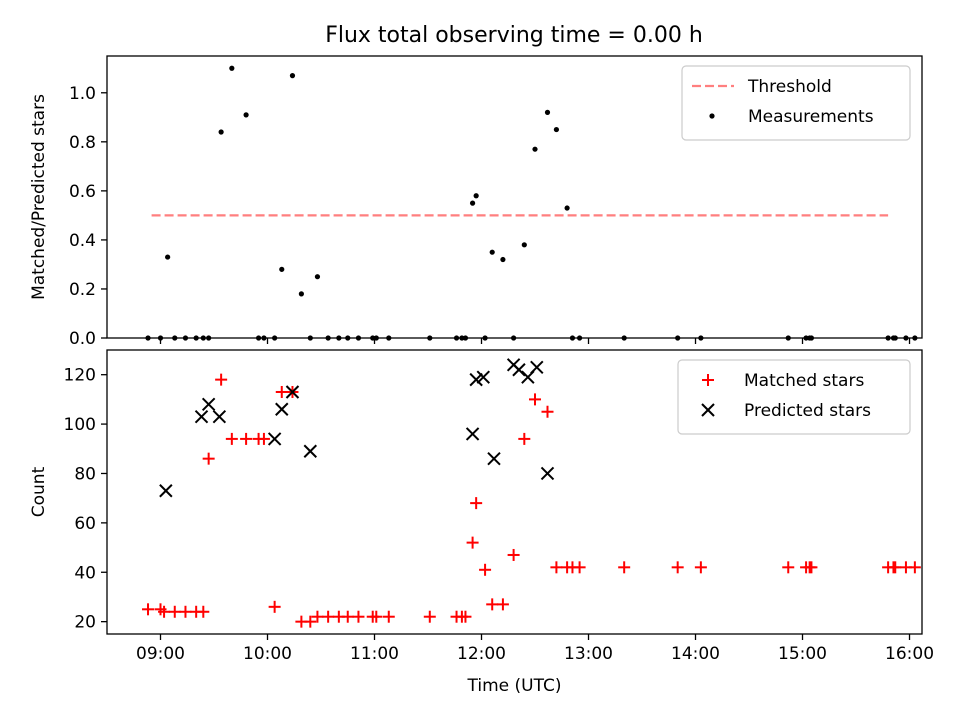 Image resolution: width=960 pixels, height=720 pixels. I want to click on y-tick-label: 0.8, so click(82, 143).